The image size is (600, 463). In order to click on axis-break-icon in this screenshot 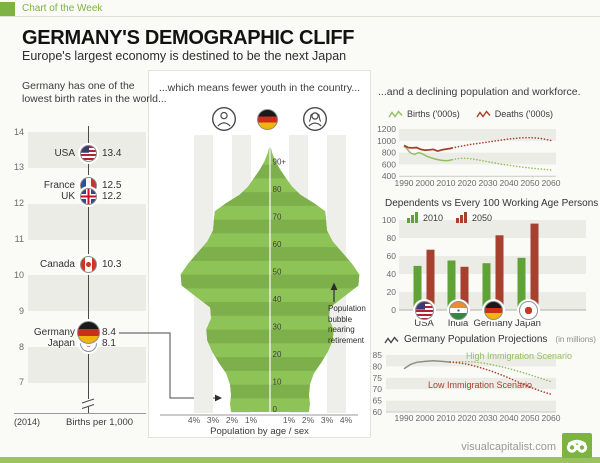, I will do `click(88, 404)`.